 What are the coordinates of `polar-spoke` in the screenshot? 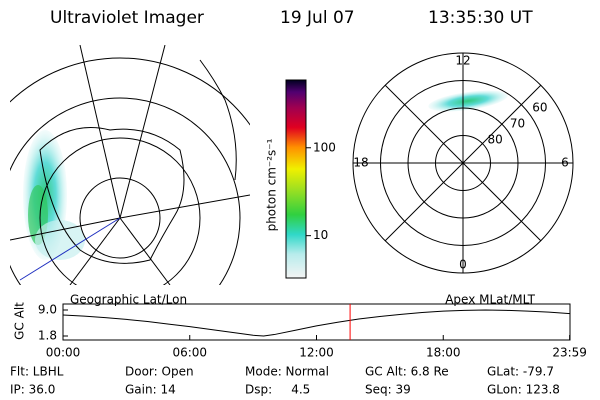 It's located at (463, 163).